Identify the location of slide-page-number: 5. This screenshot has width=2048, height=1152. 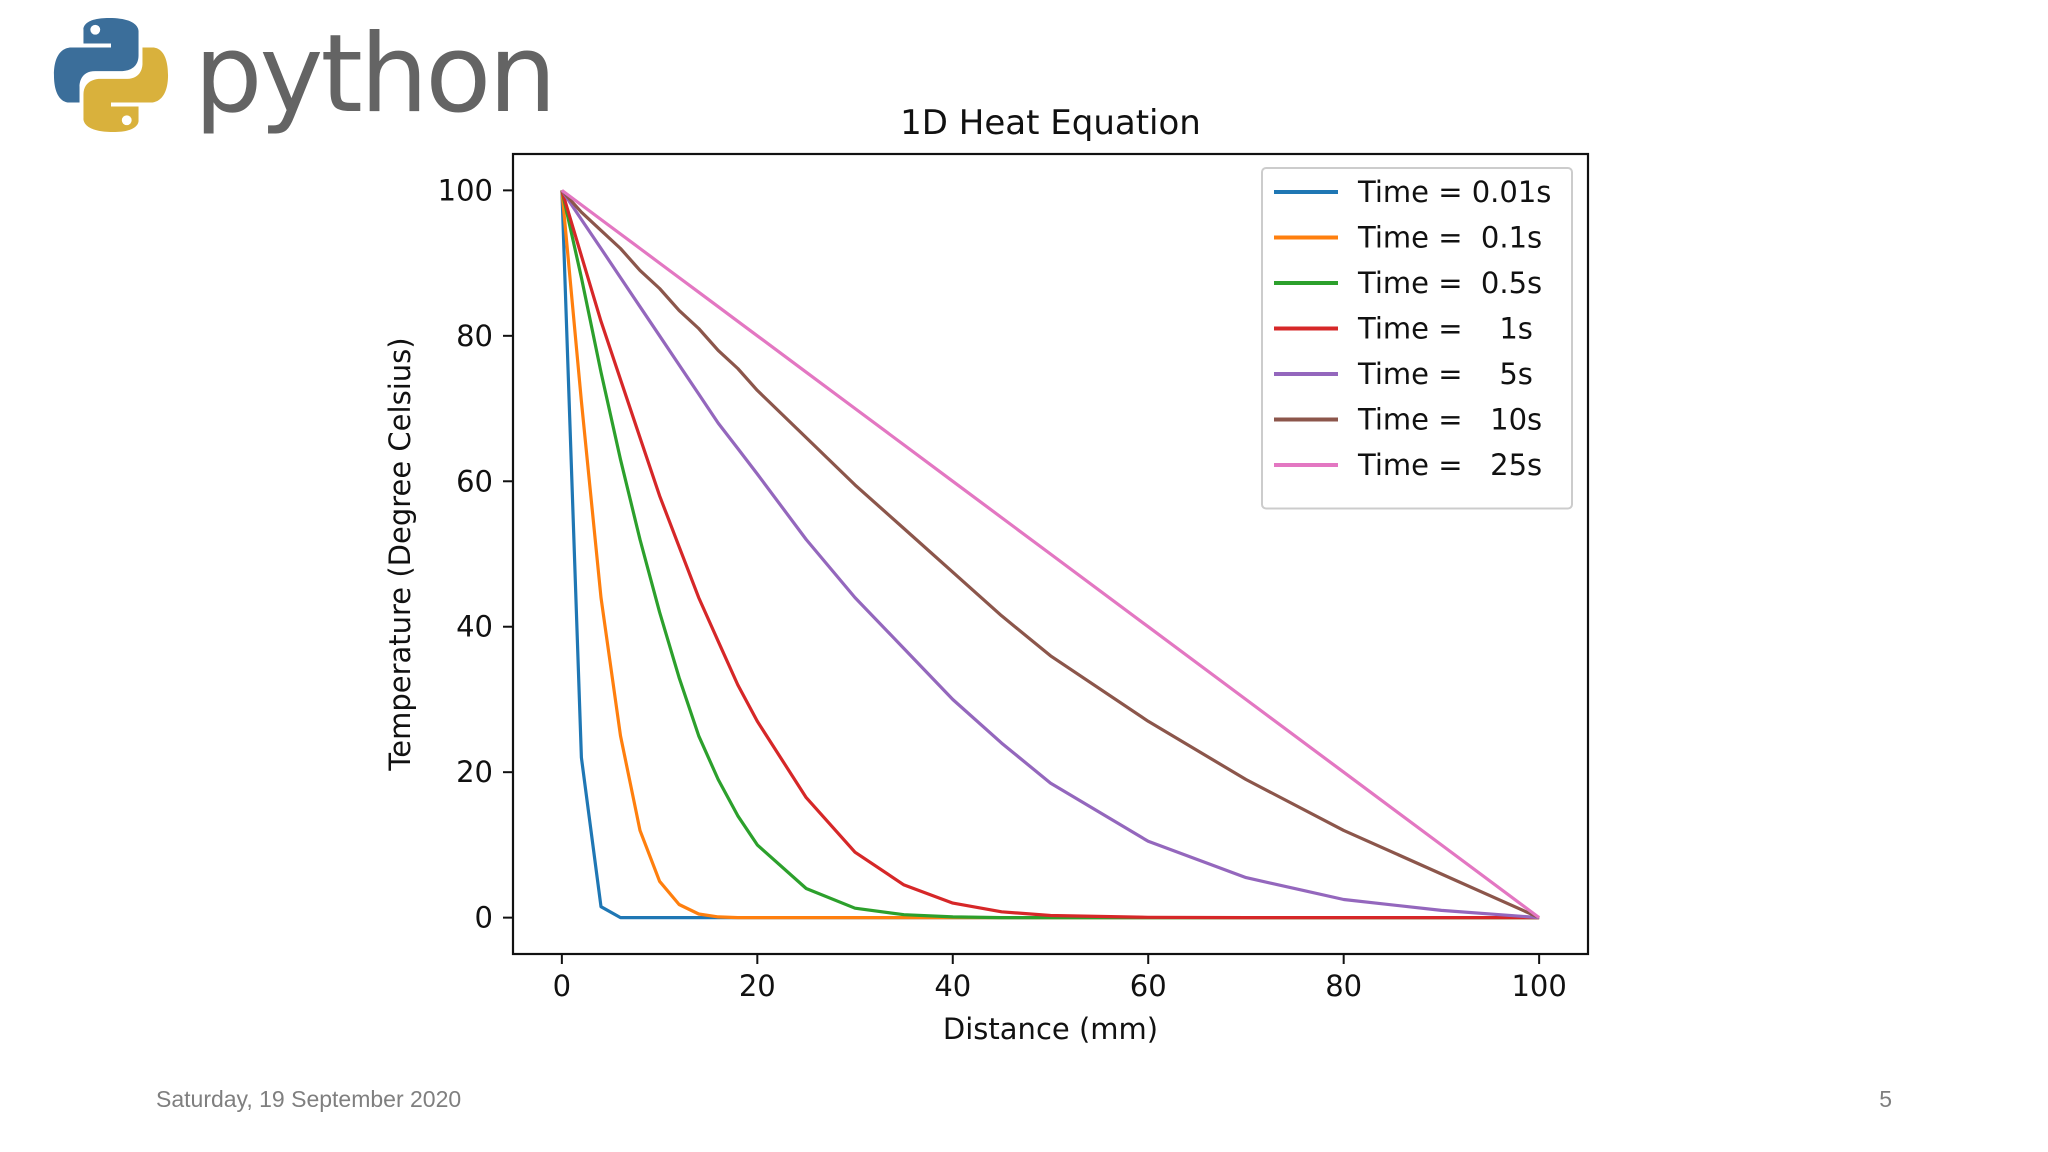
(1885, 1099).